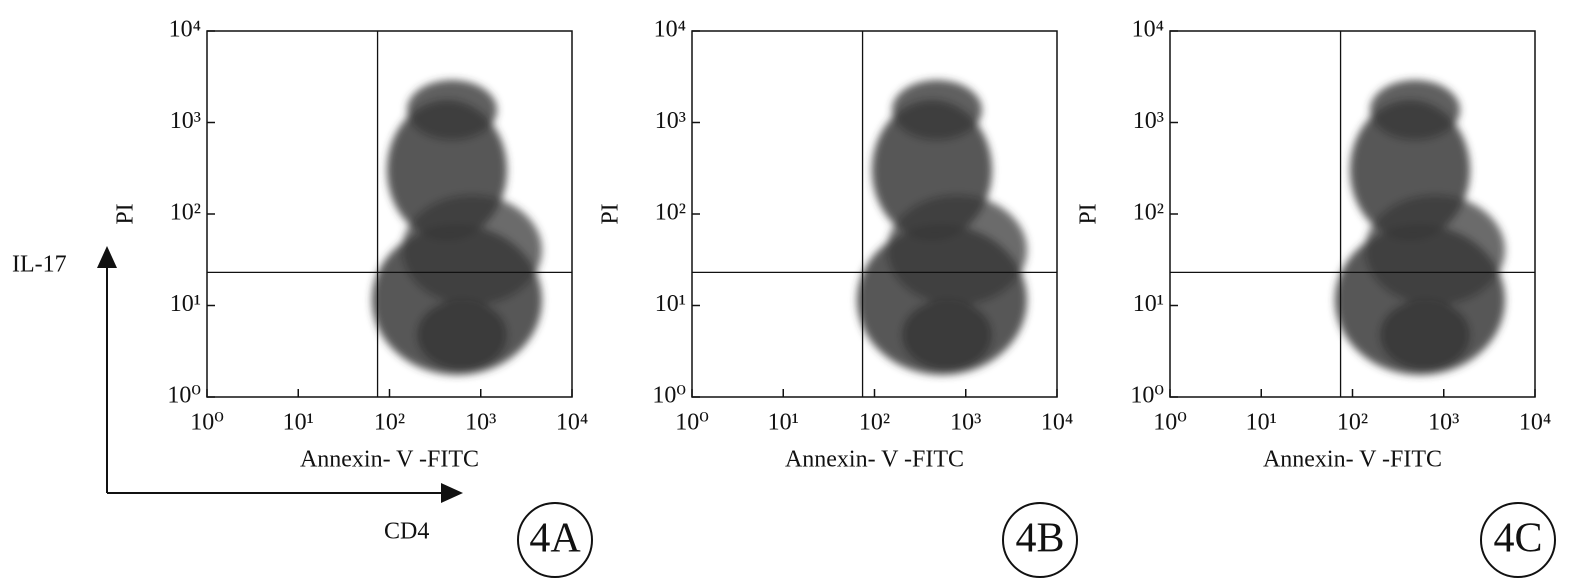 This screenshot has width=1575, height=583. What do you see at coordinates (406, 532) in the screenshot?
I see `x-arrow-label: CD4` at bounding box center [406, 532].